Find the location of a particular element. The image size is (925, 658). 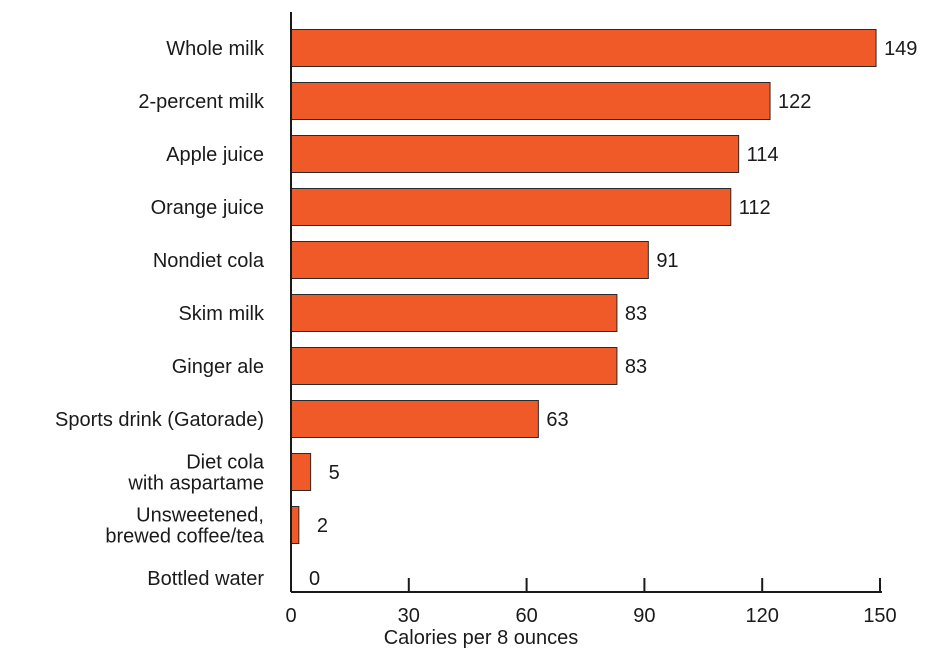

category-label: Orange juice is located at coordinates (207, 208).